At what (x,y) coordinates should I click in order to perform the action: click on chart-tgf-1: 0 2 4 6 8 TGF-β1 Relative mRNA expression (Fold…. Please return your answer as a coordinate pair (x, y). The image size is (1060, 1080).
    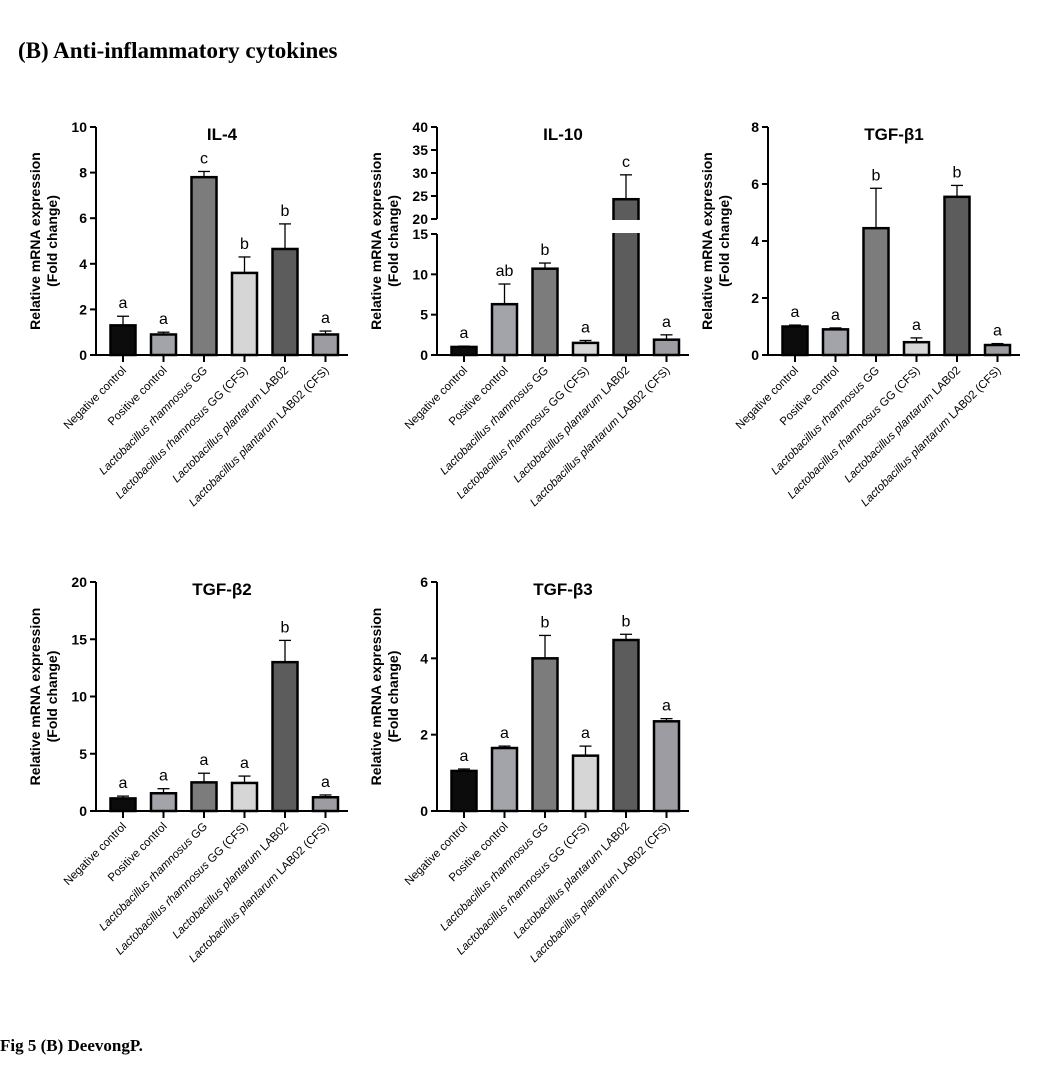
    Looking at the image, I should click on (859, 314).